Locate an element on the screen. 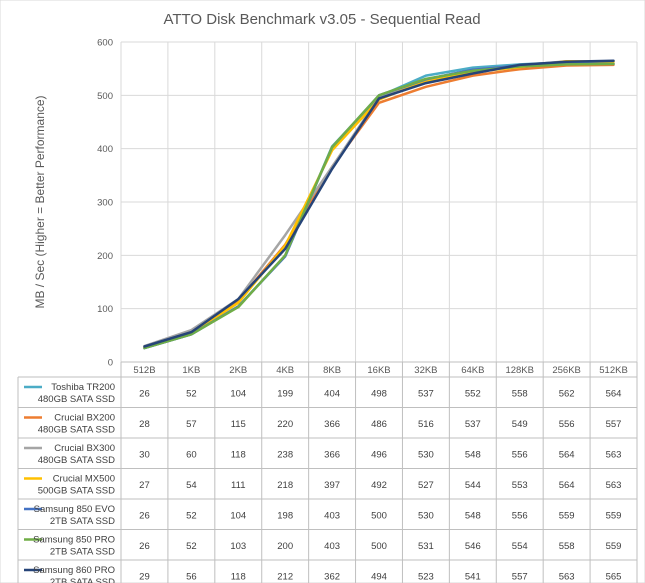 The width and height of the screenshot is (645, 583). data-label: 494 is located at coordinates (379, 576).